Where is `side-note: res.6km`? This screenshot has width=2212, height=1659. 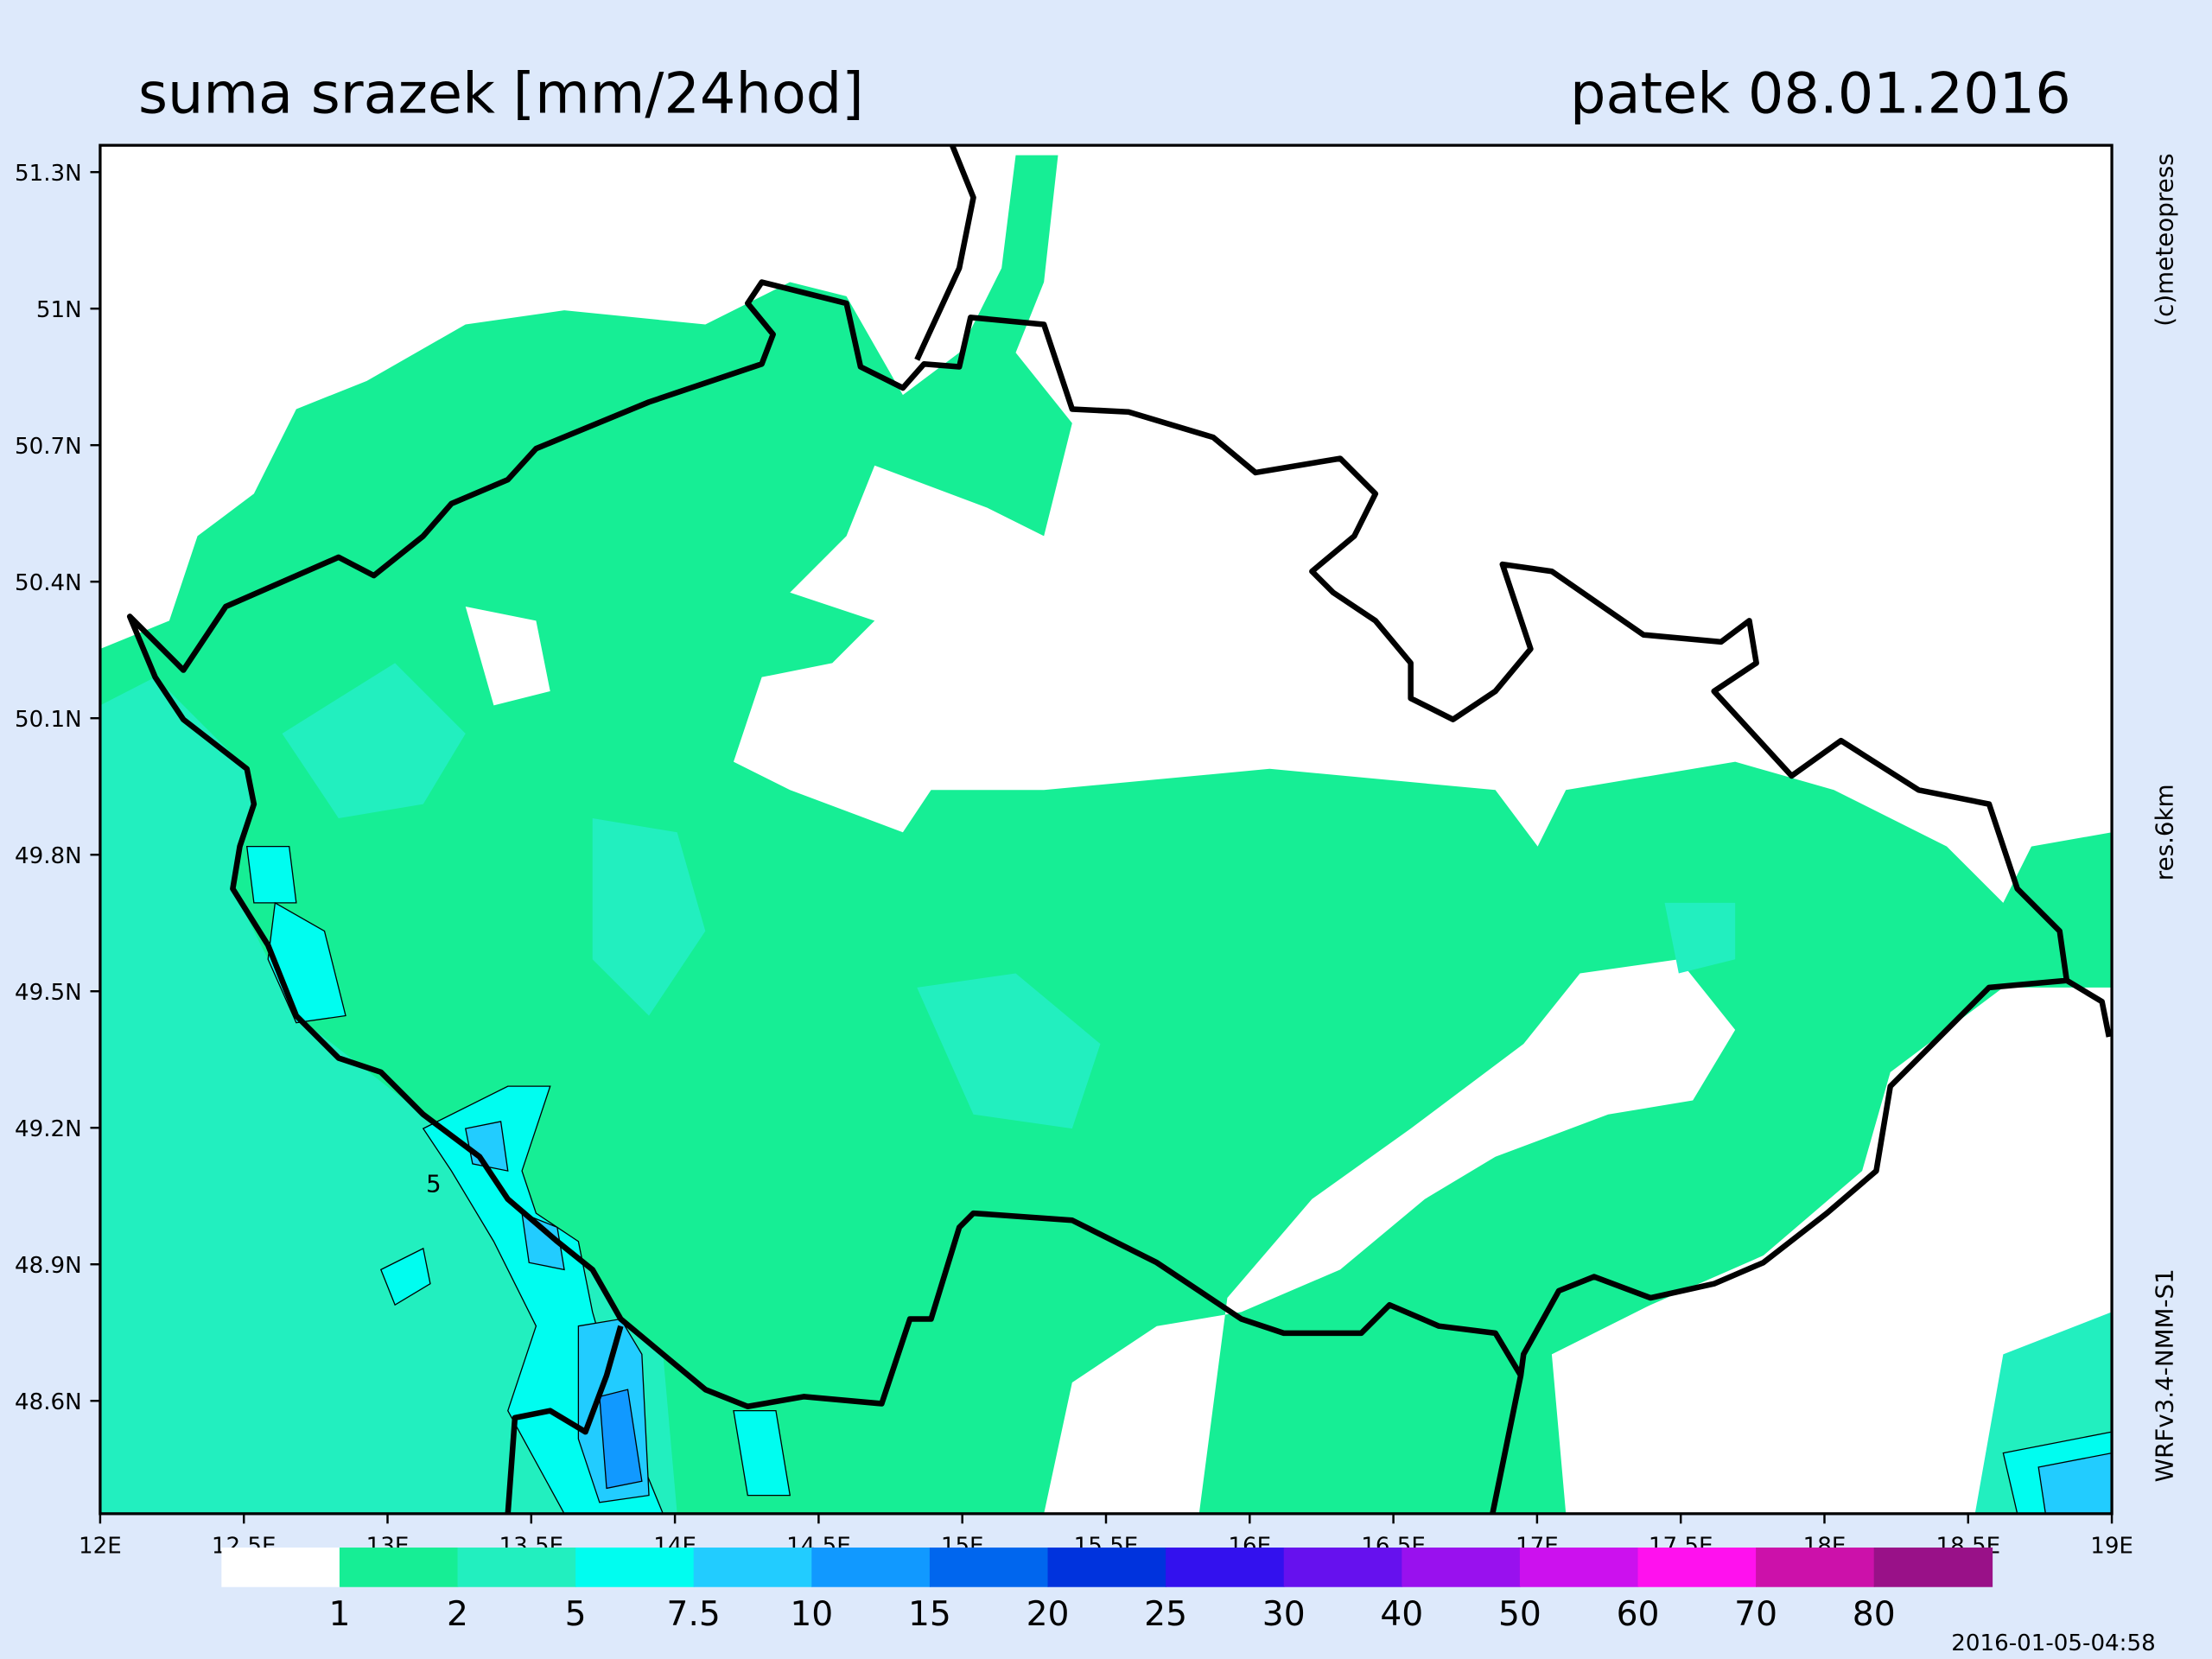 side-note: res.6km is located at coordinates (2164, 832).